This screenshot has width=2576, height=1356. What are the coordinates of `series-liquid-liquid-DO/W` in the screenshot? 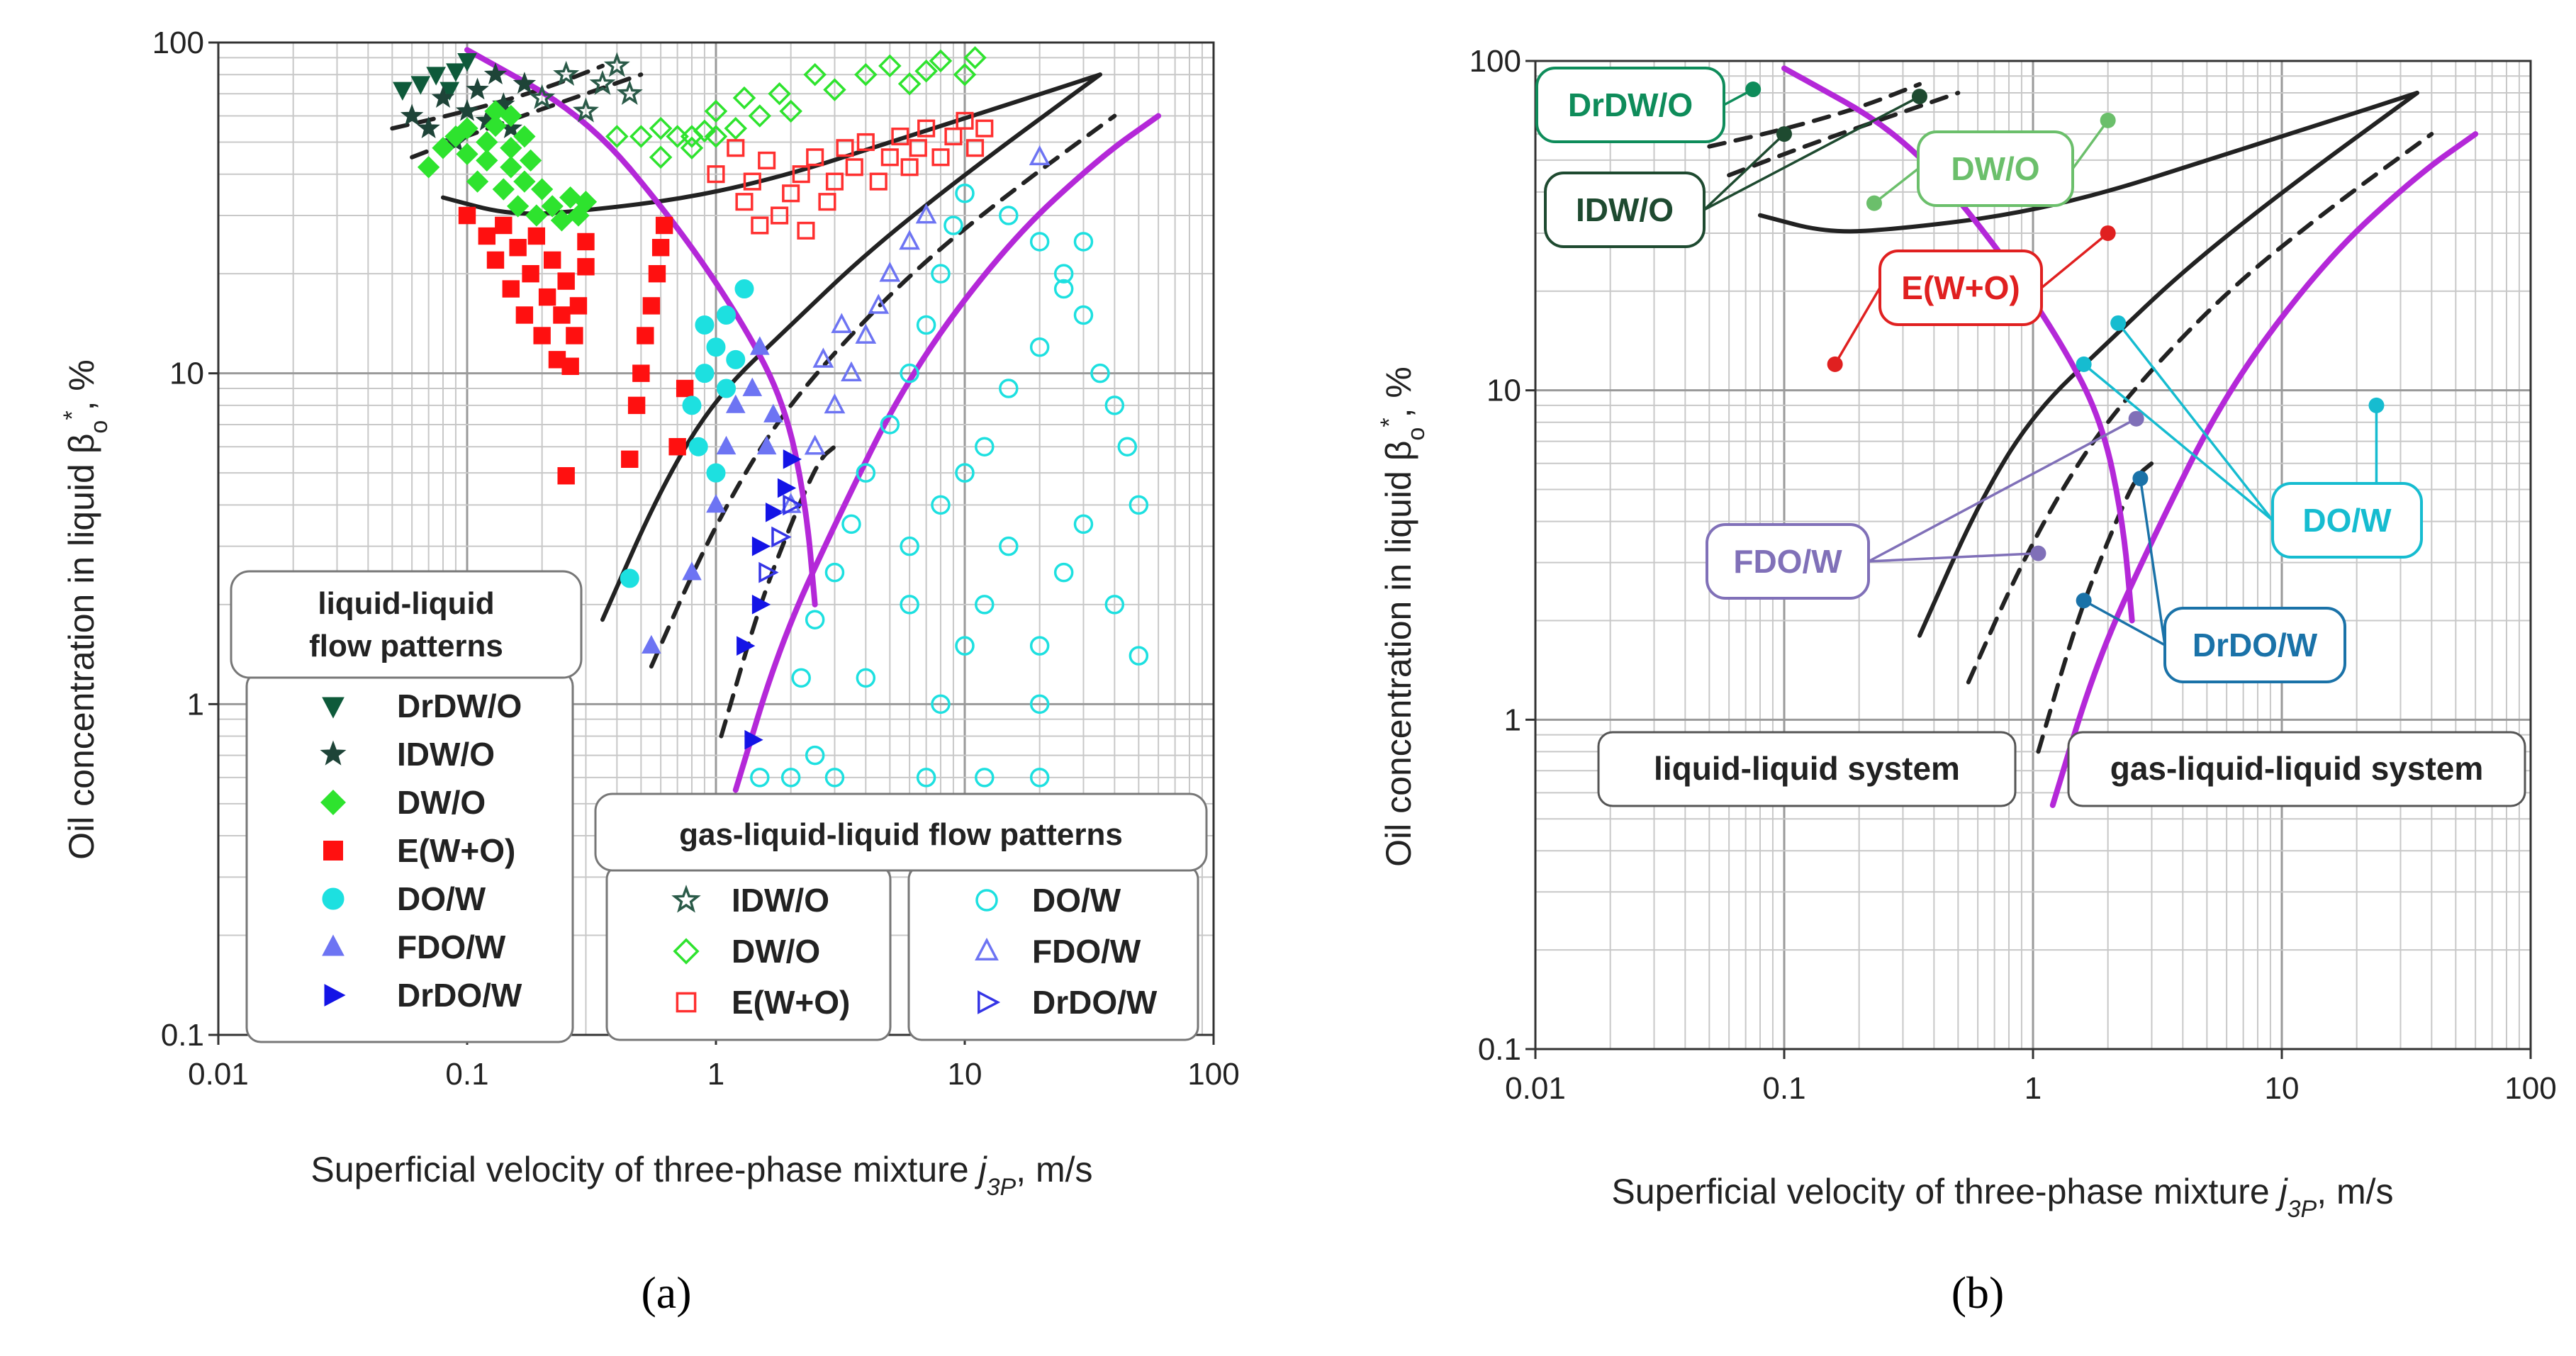 It's located at (687, 433).